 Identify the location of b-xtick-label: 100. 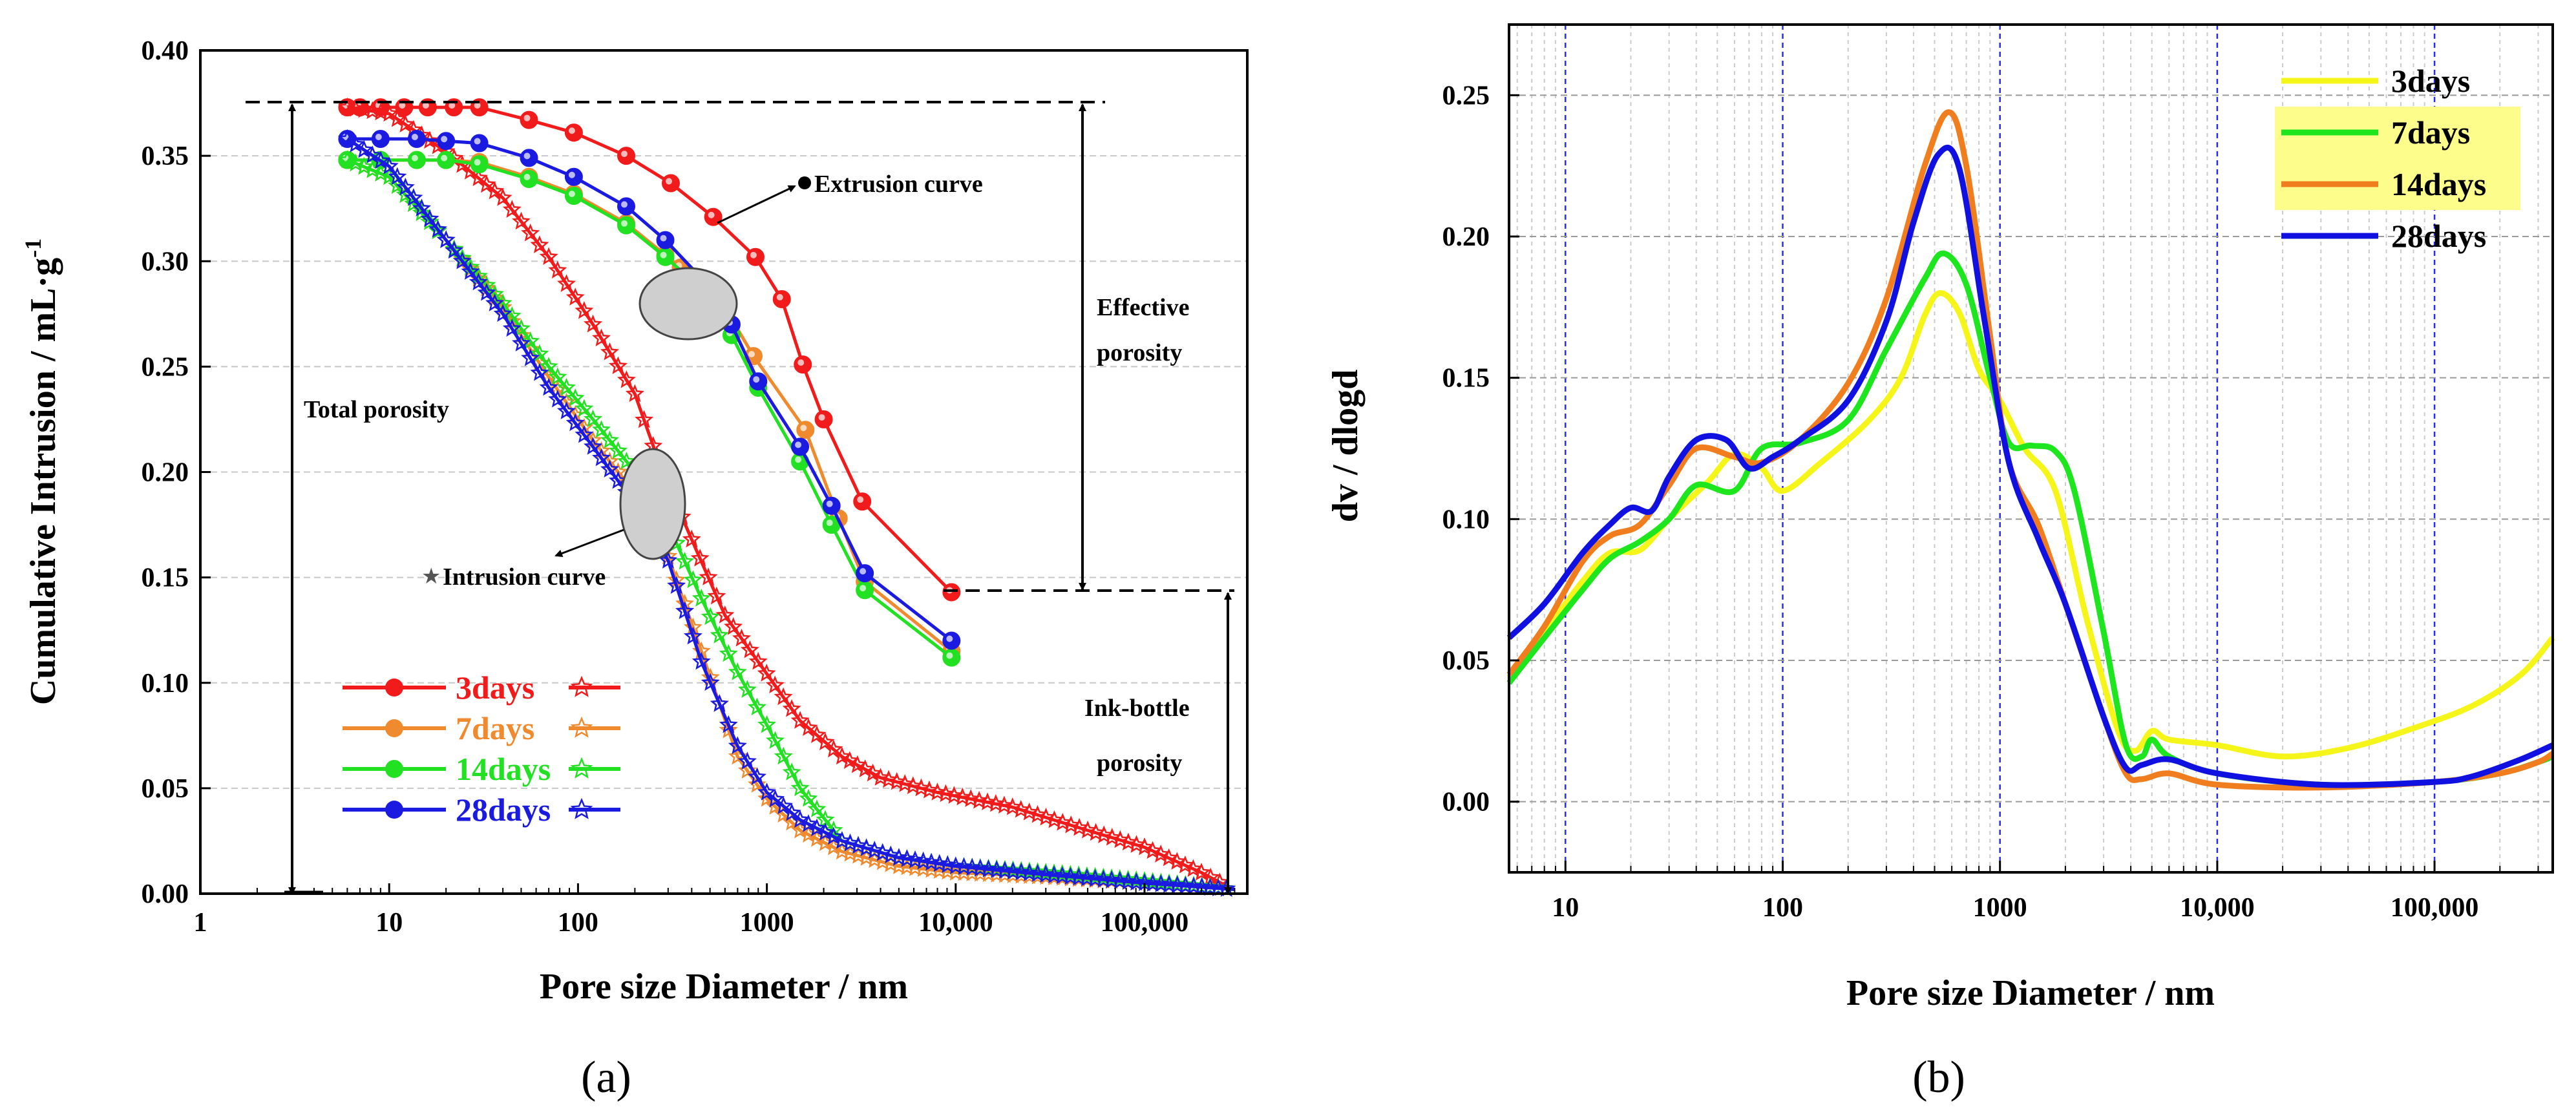
(1782, 908).